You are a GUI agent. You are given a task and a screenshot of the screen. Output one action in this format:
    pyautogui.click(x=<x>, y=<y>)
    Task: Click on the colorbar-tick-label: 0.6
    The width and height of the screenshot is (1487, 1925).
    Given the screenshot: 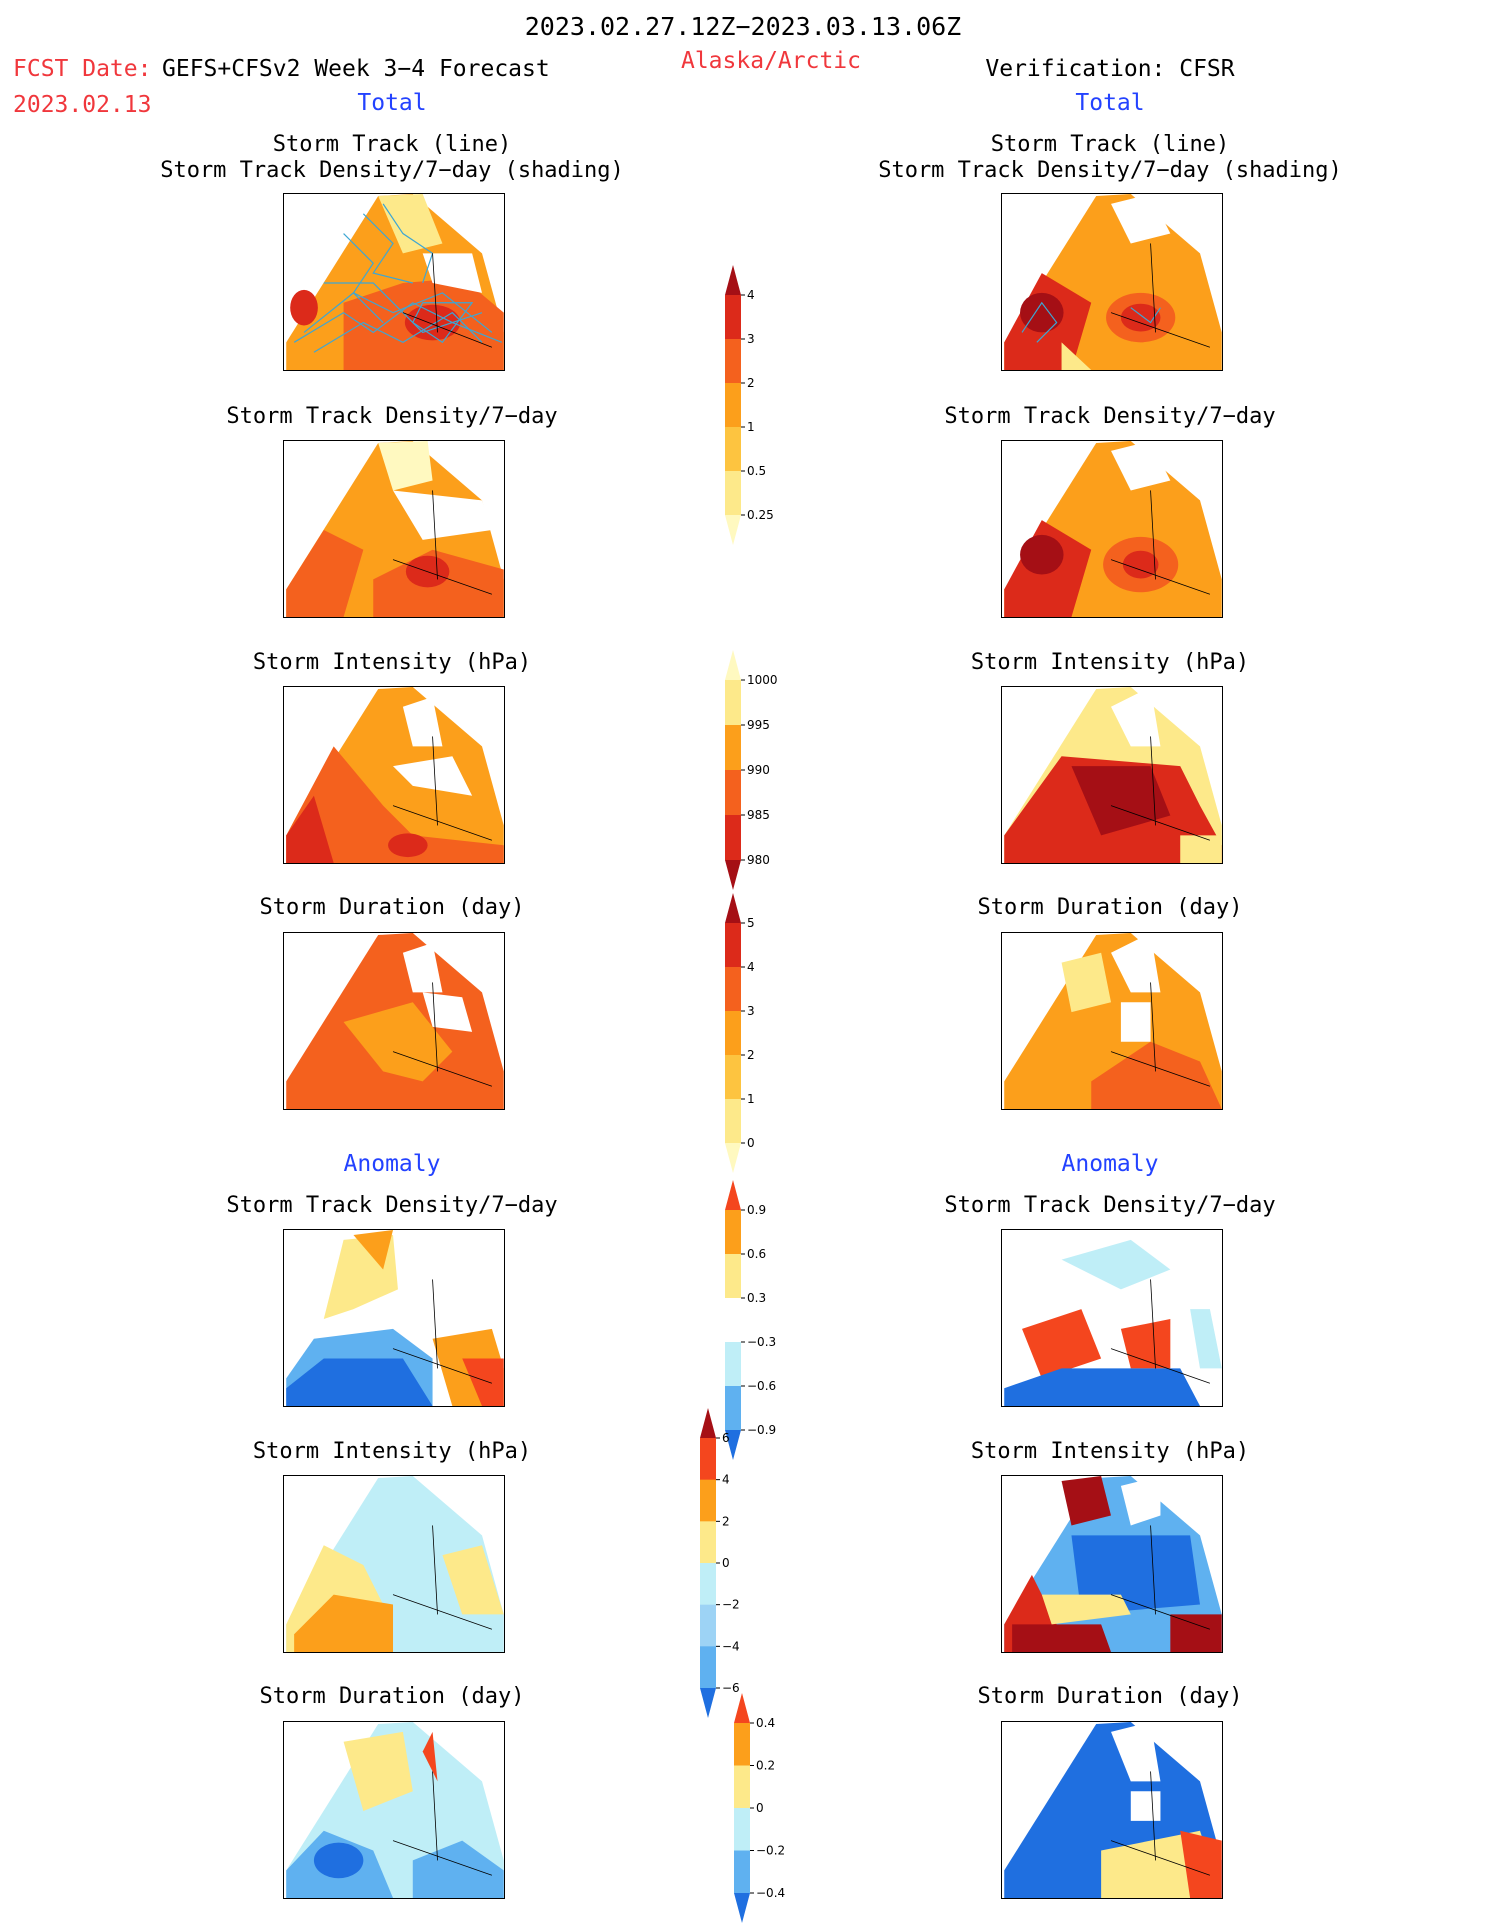 What is the action you would take?
    pyautogui.click(x=756, y=1254)
    